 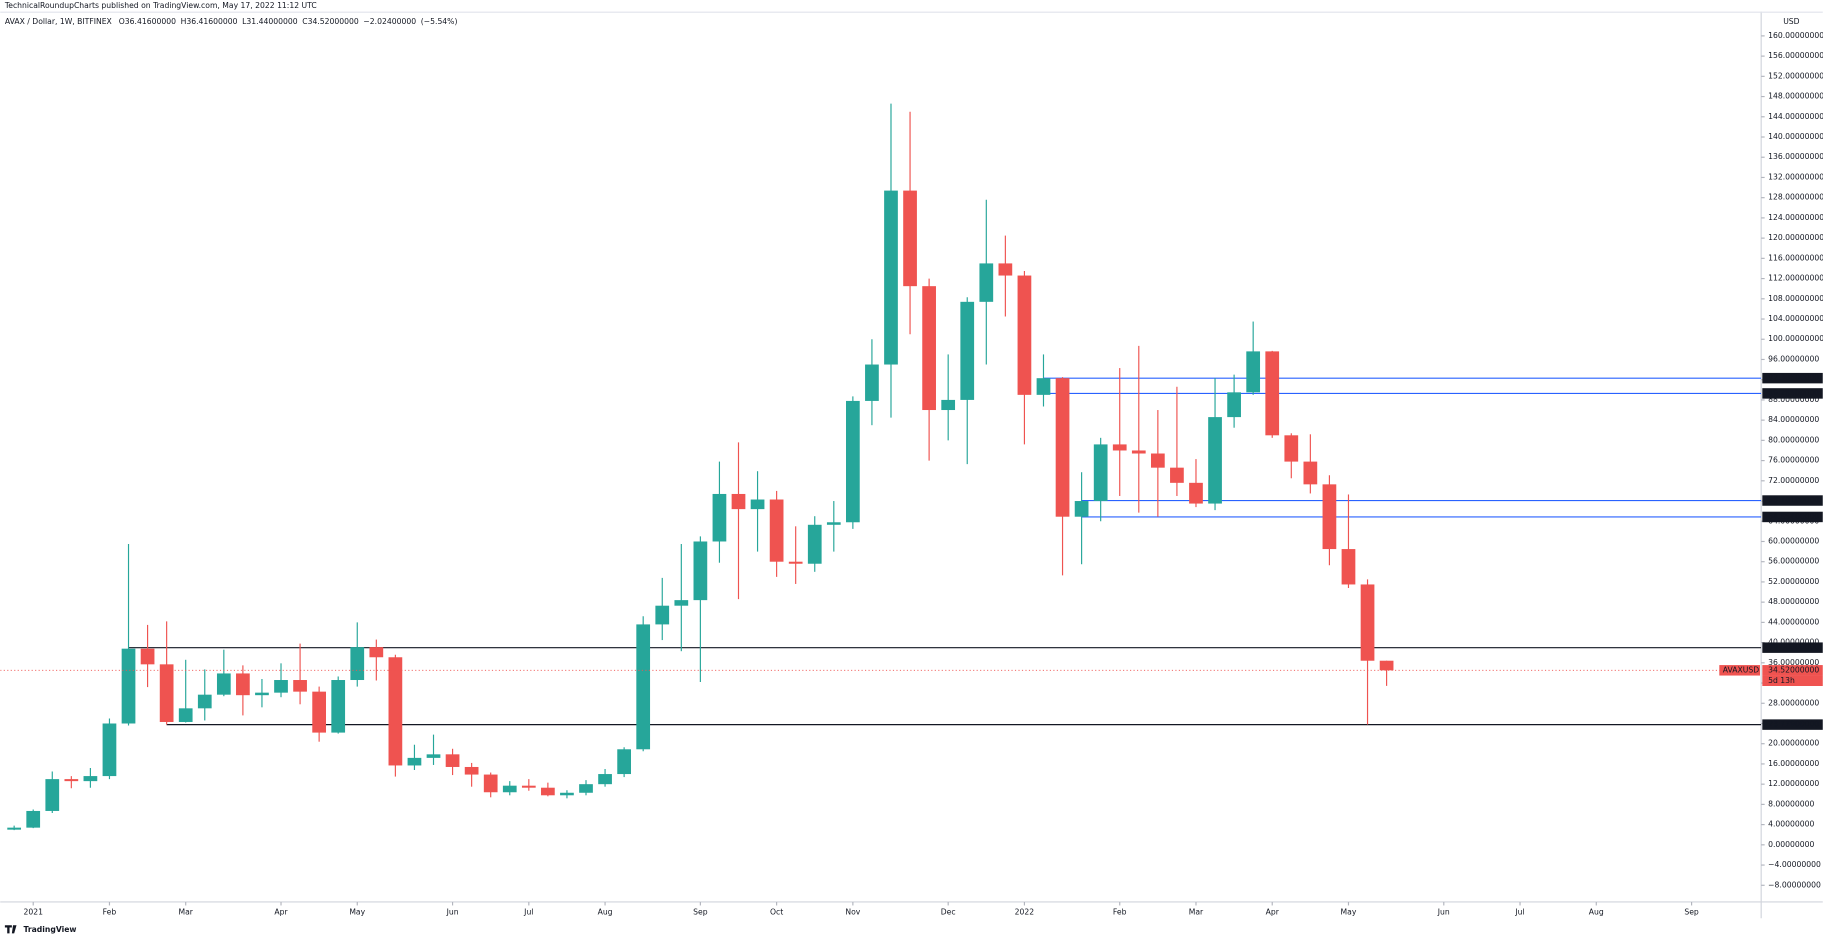 What do you see at coordinates (1795, 237) in the screenshot?
I see `y-tick-label: 120.00000000` at bounding box center [1795, 237].